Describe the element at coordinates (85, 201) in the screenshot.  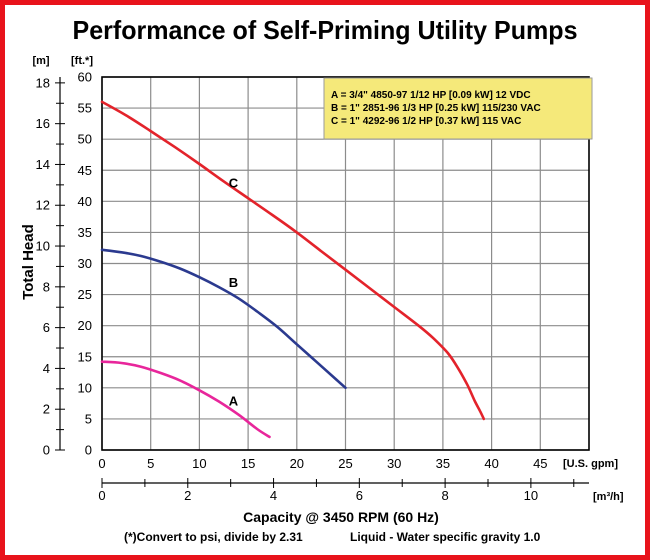
I see `y-tick-label-ft: 40` at that location.